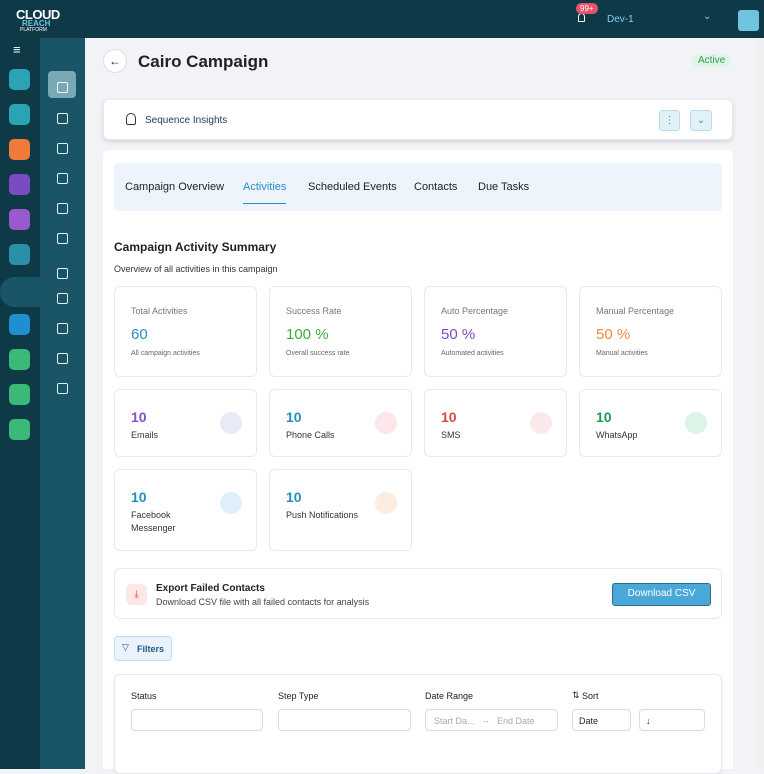 Image resolution: width=764 pixels, height=774 pixels. Describe the element at coordinates (491, 720) in the screenshot. I see `date-range: Start Da... → End Date` at that location.